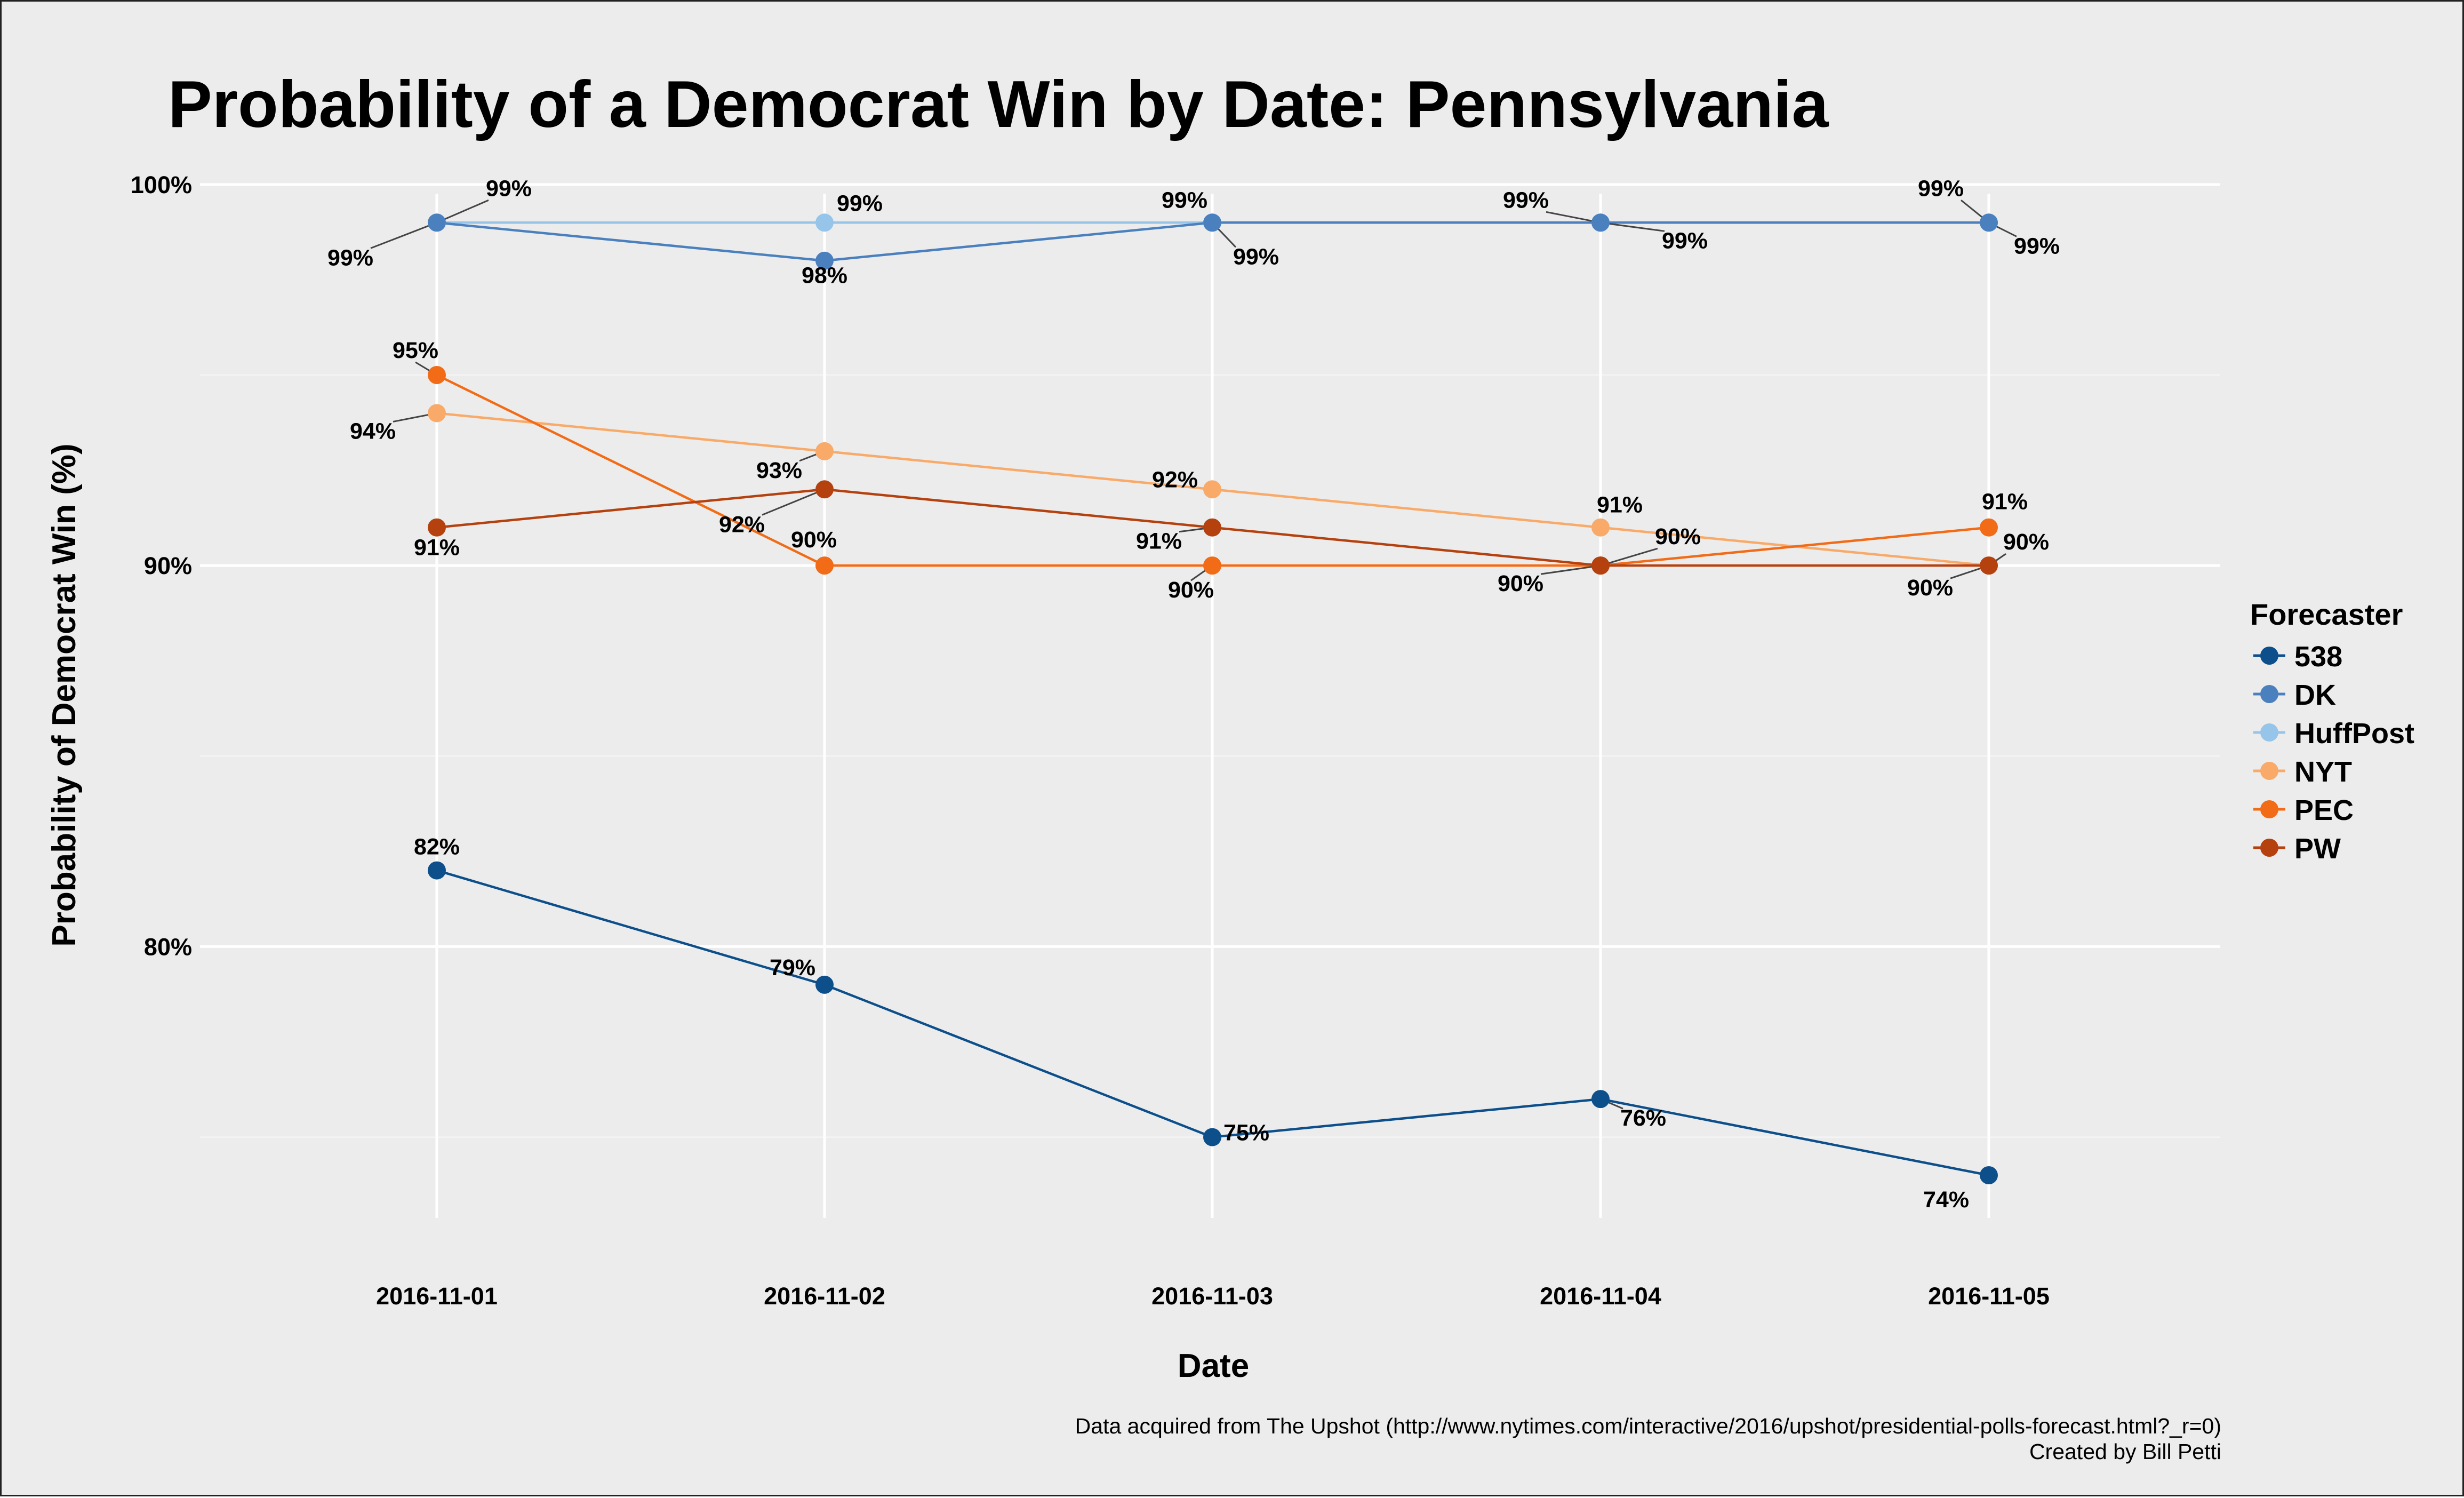  Describe the element at coordinates (2318, 657) in the screenshot. I see `legend-label-538: 538` at that location.